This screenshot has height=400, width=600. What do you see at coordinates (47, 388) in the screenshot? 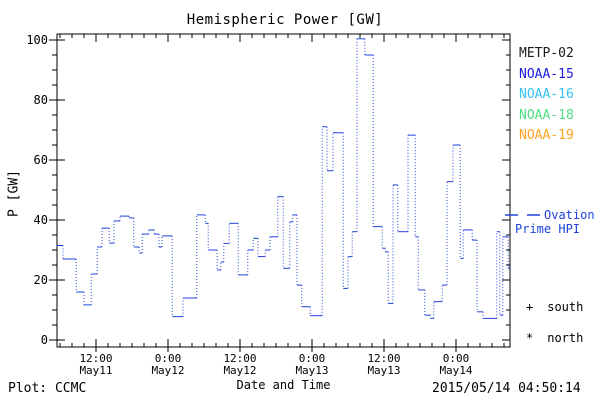
I see `plot-credit: Plot: CCMC` at bounding box center [47, 388].